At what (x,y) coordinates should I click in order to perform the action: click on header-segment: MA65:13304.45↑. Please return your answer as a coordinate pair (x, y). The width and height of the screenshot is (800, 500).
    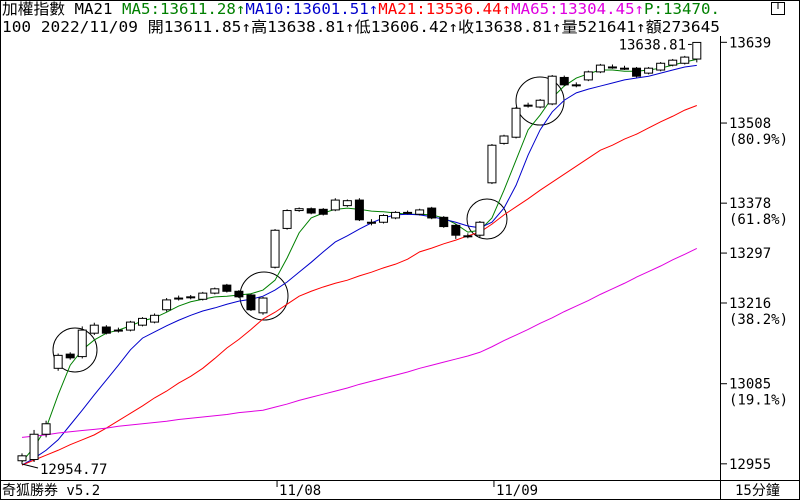
    Looking at the image, I should click on (577, 9).